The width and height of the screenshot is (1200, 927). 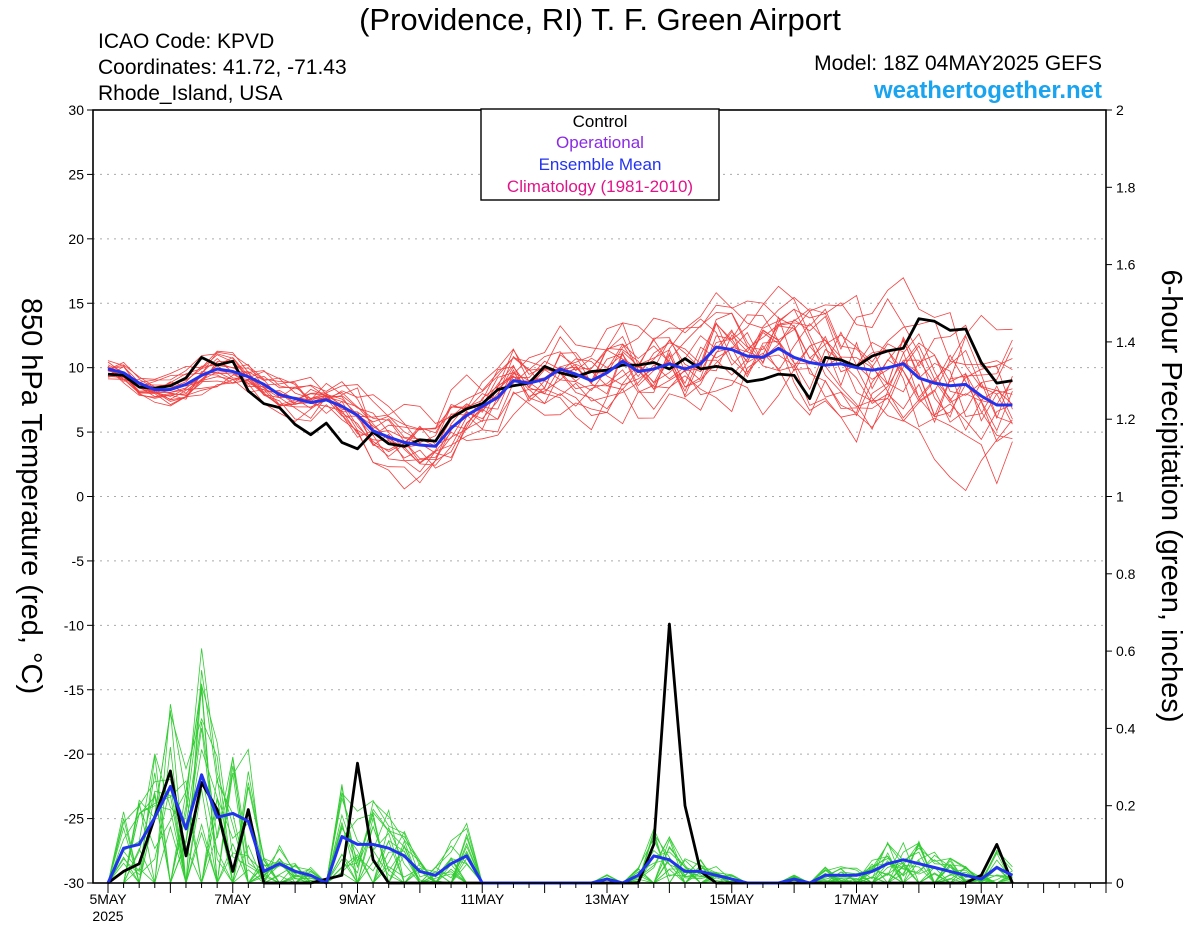 I want to click on right-tick-label: 1.6, so click(x=1126, y=265).